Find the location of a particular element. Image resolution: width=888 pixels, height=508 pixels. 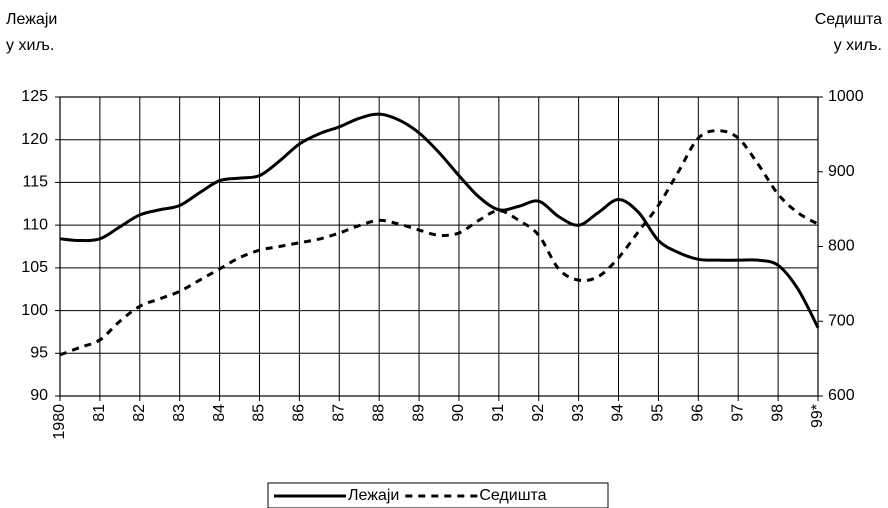

y-tick-label: 110 is located at coordinates (35, 224).